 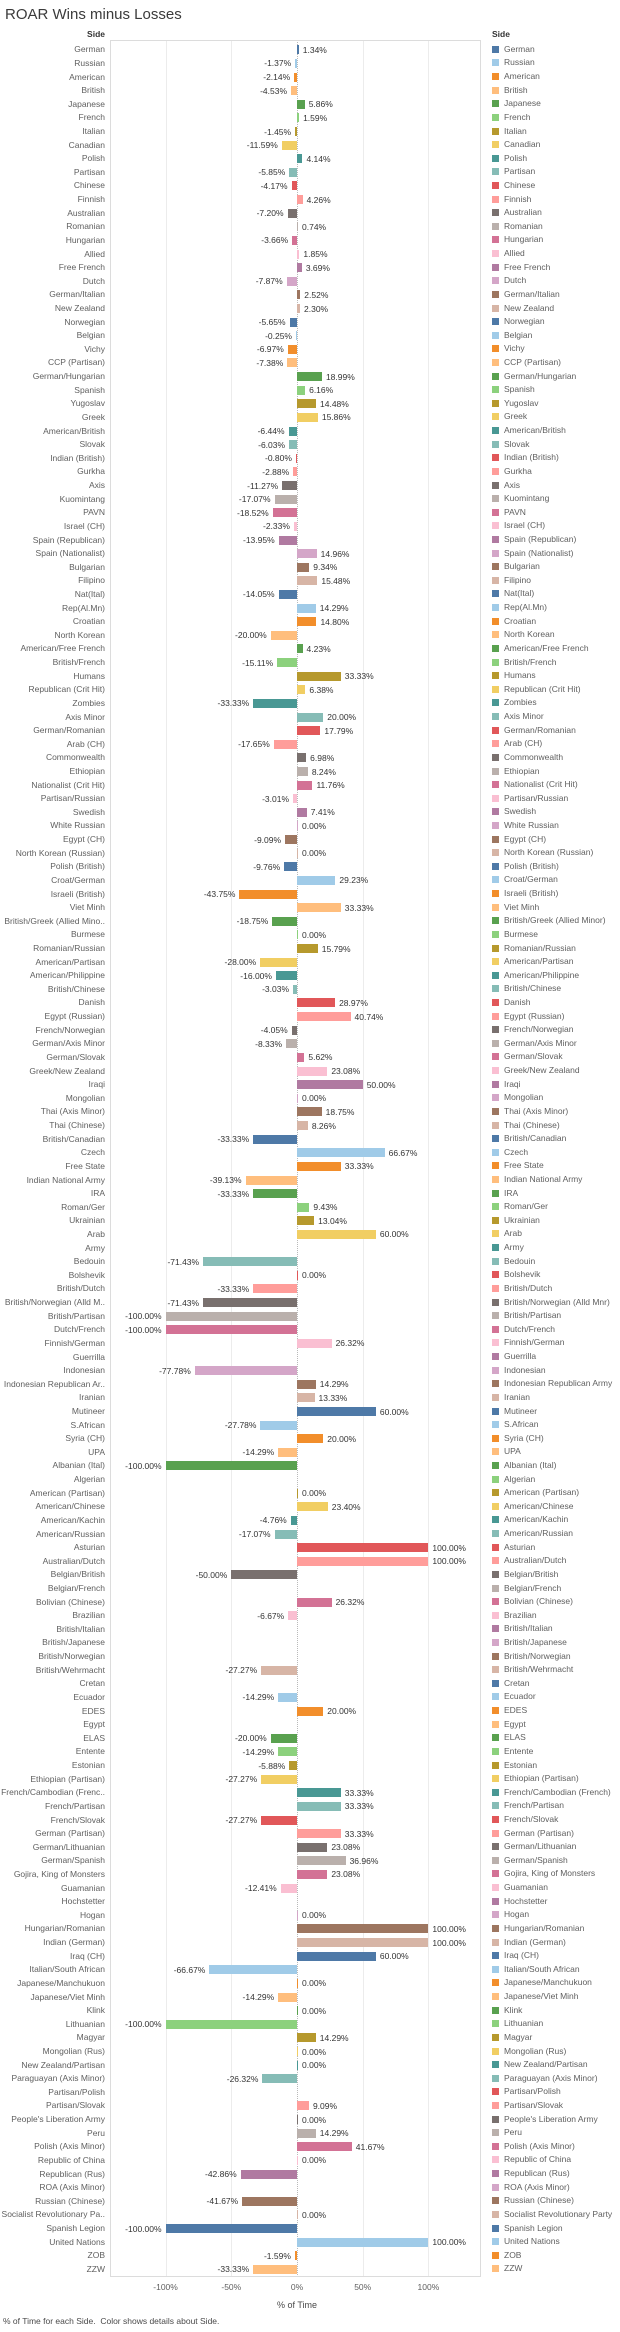 I want to click on row-label: New Zealand, so click(x=79, y=308).